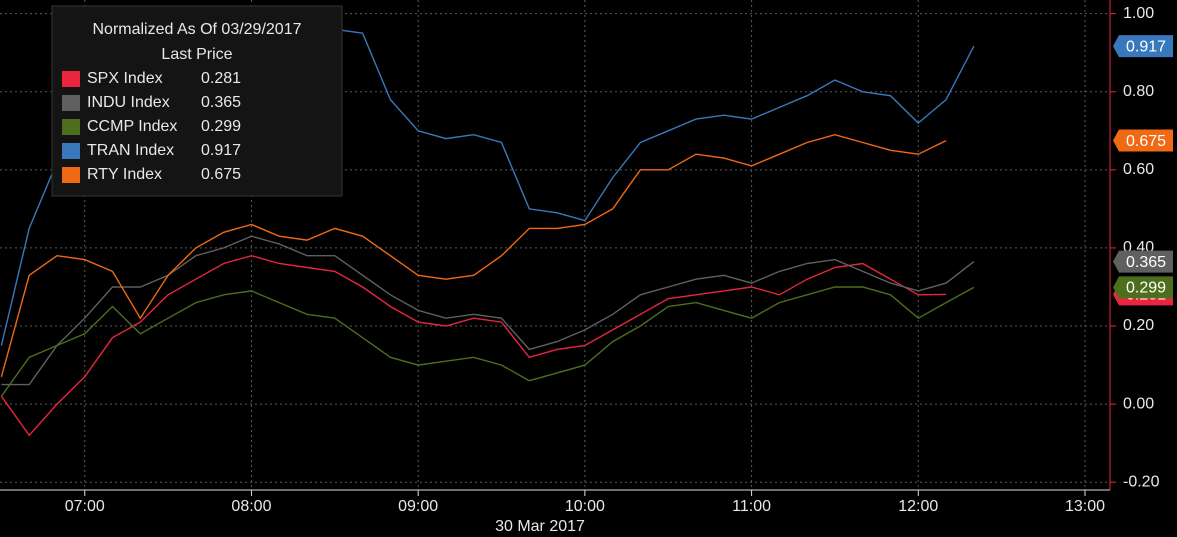  Describe the element at coordinates (1146, 288) in the screenshot. I see `last-price-label: 0.299` at that location.